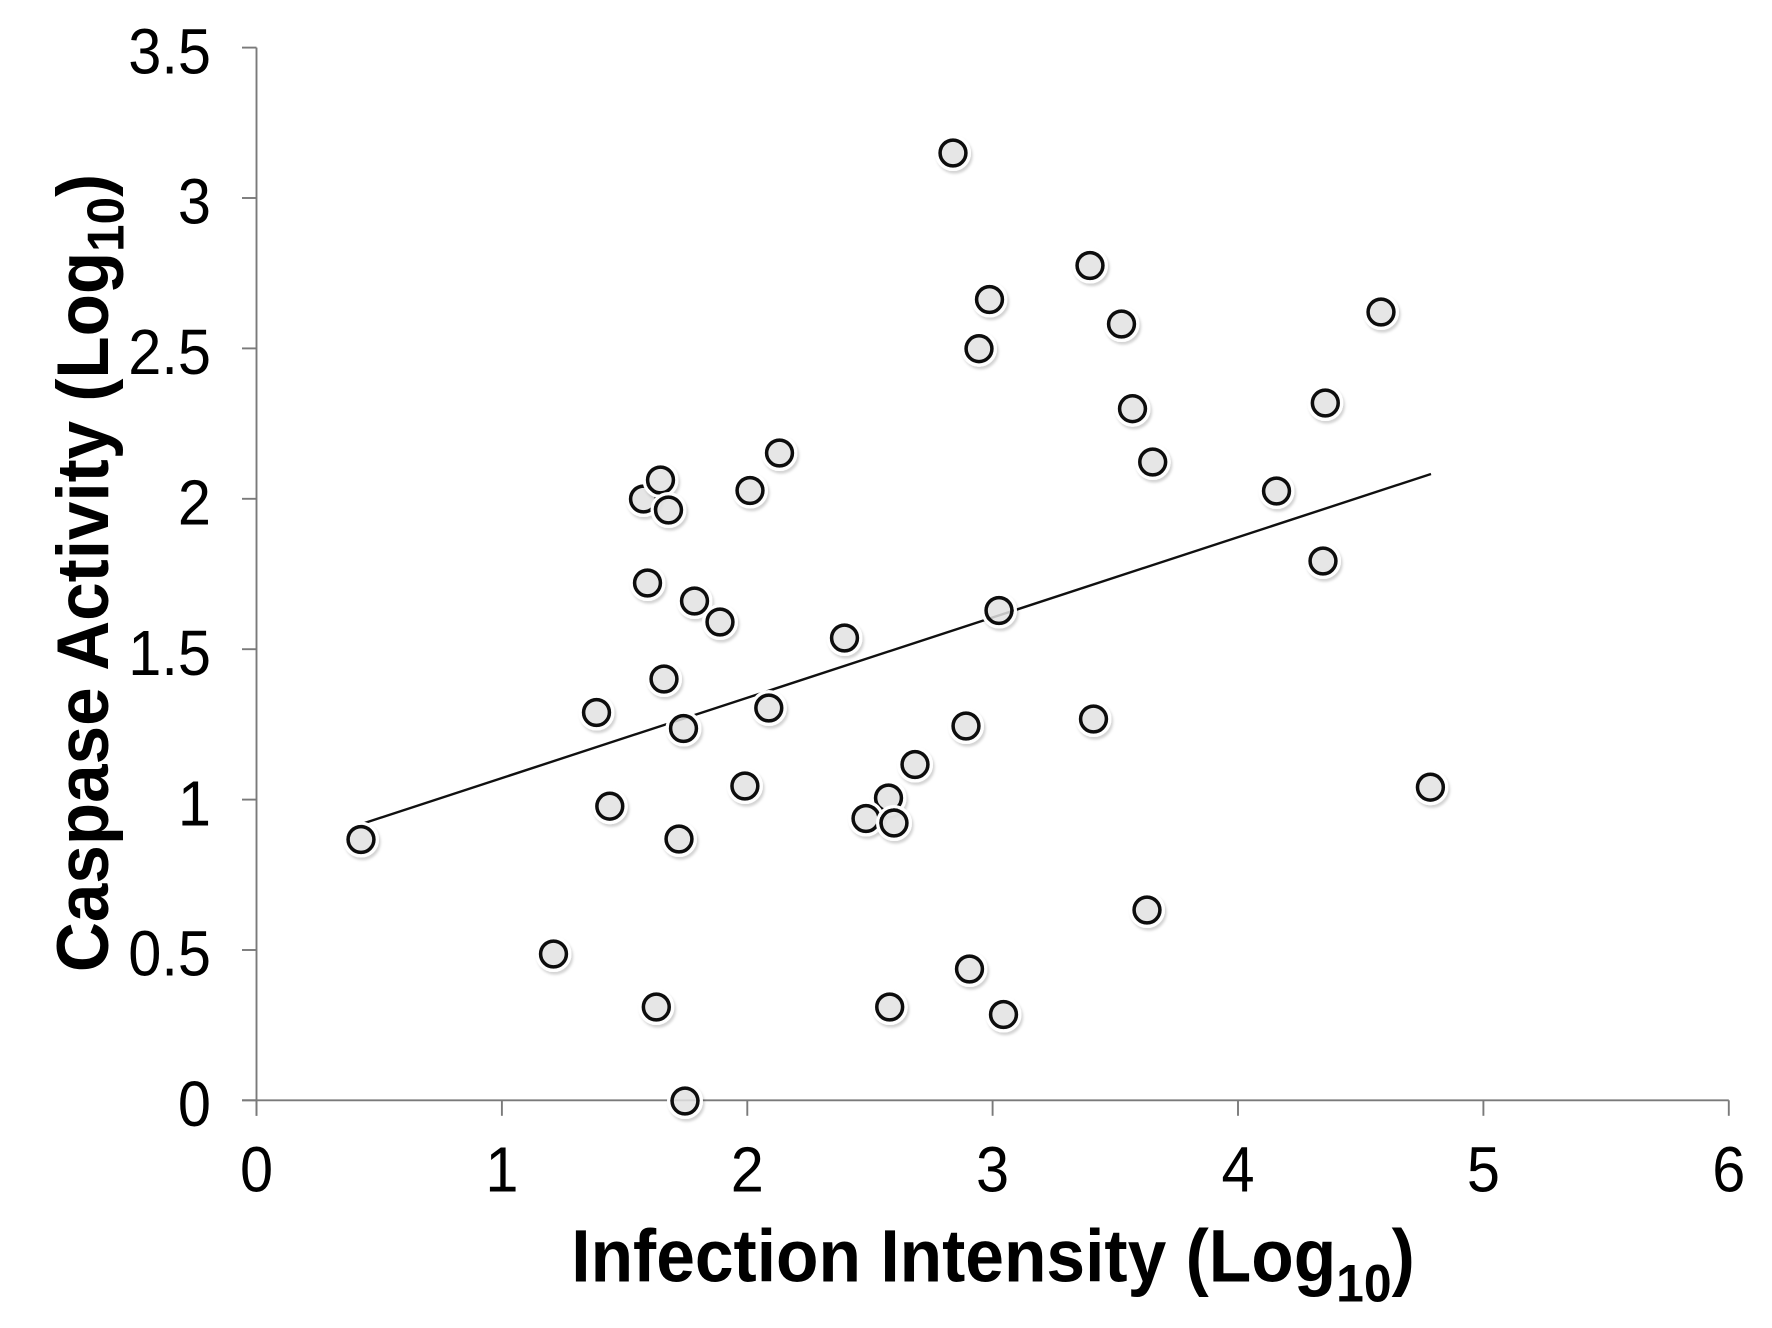 The image size is (1772, 1328). Describe the element at coordinates (1483, 1169) in the screenshot. I see `svg-text: 5` at that location.